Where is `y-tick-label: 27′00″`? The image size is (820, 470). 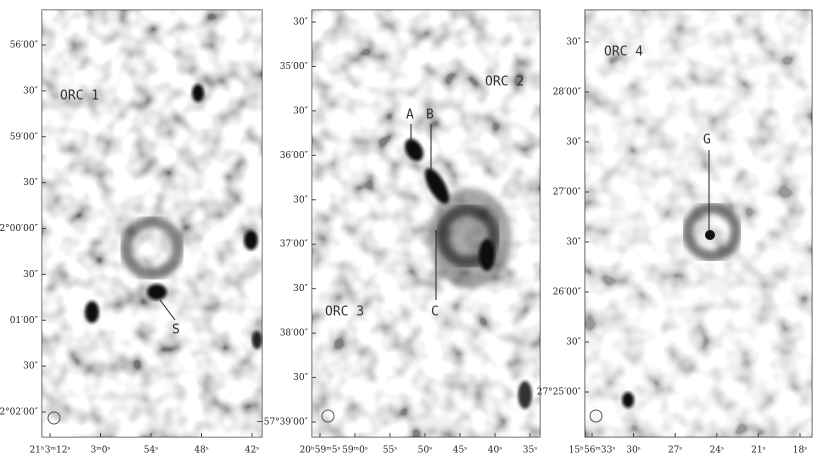 y-tick-label: 27′00″ is located at coordinates (567, 193).